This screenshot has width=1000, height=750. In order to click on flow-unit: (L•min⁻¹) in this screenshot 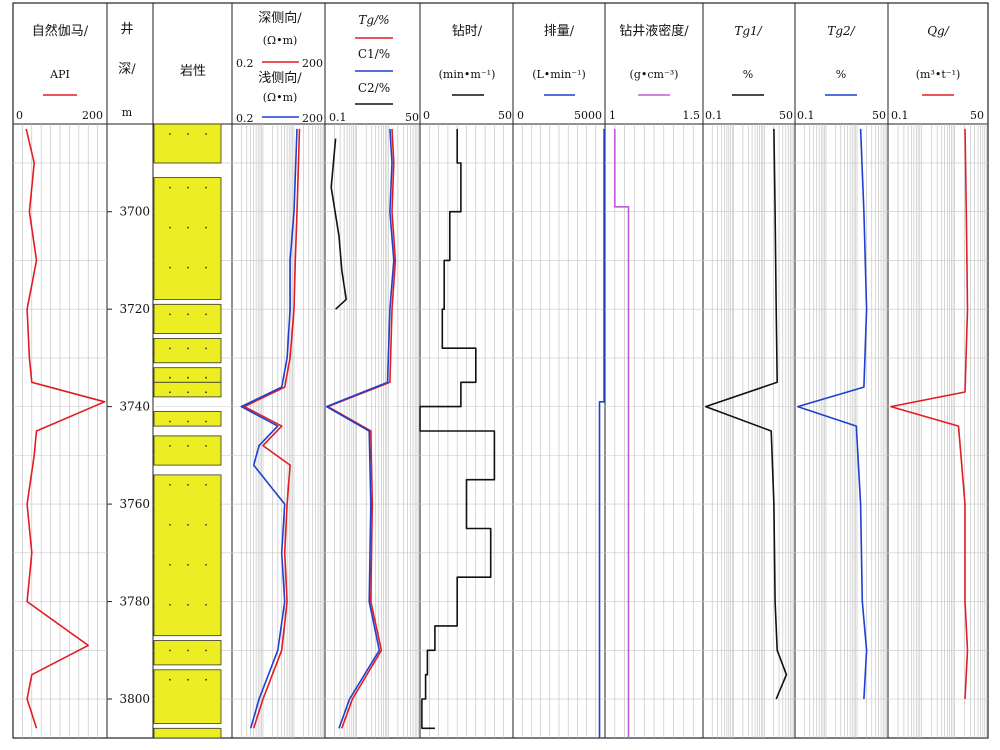, I will do `click(559, 74)`.